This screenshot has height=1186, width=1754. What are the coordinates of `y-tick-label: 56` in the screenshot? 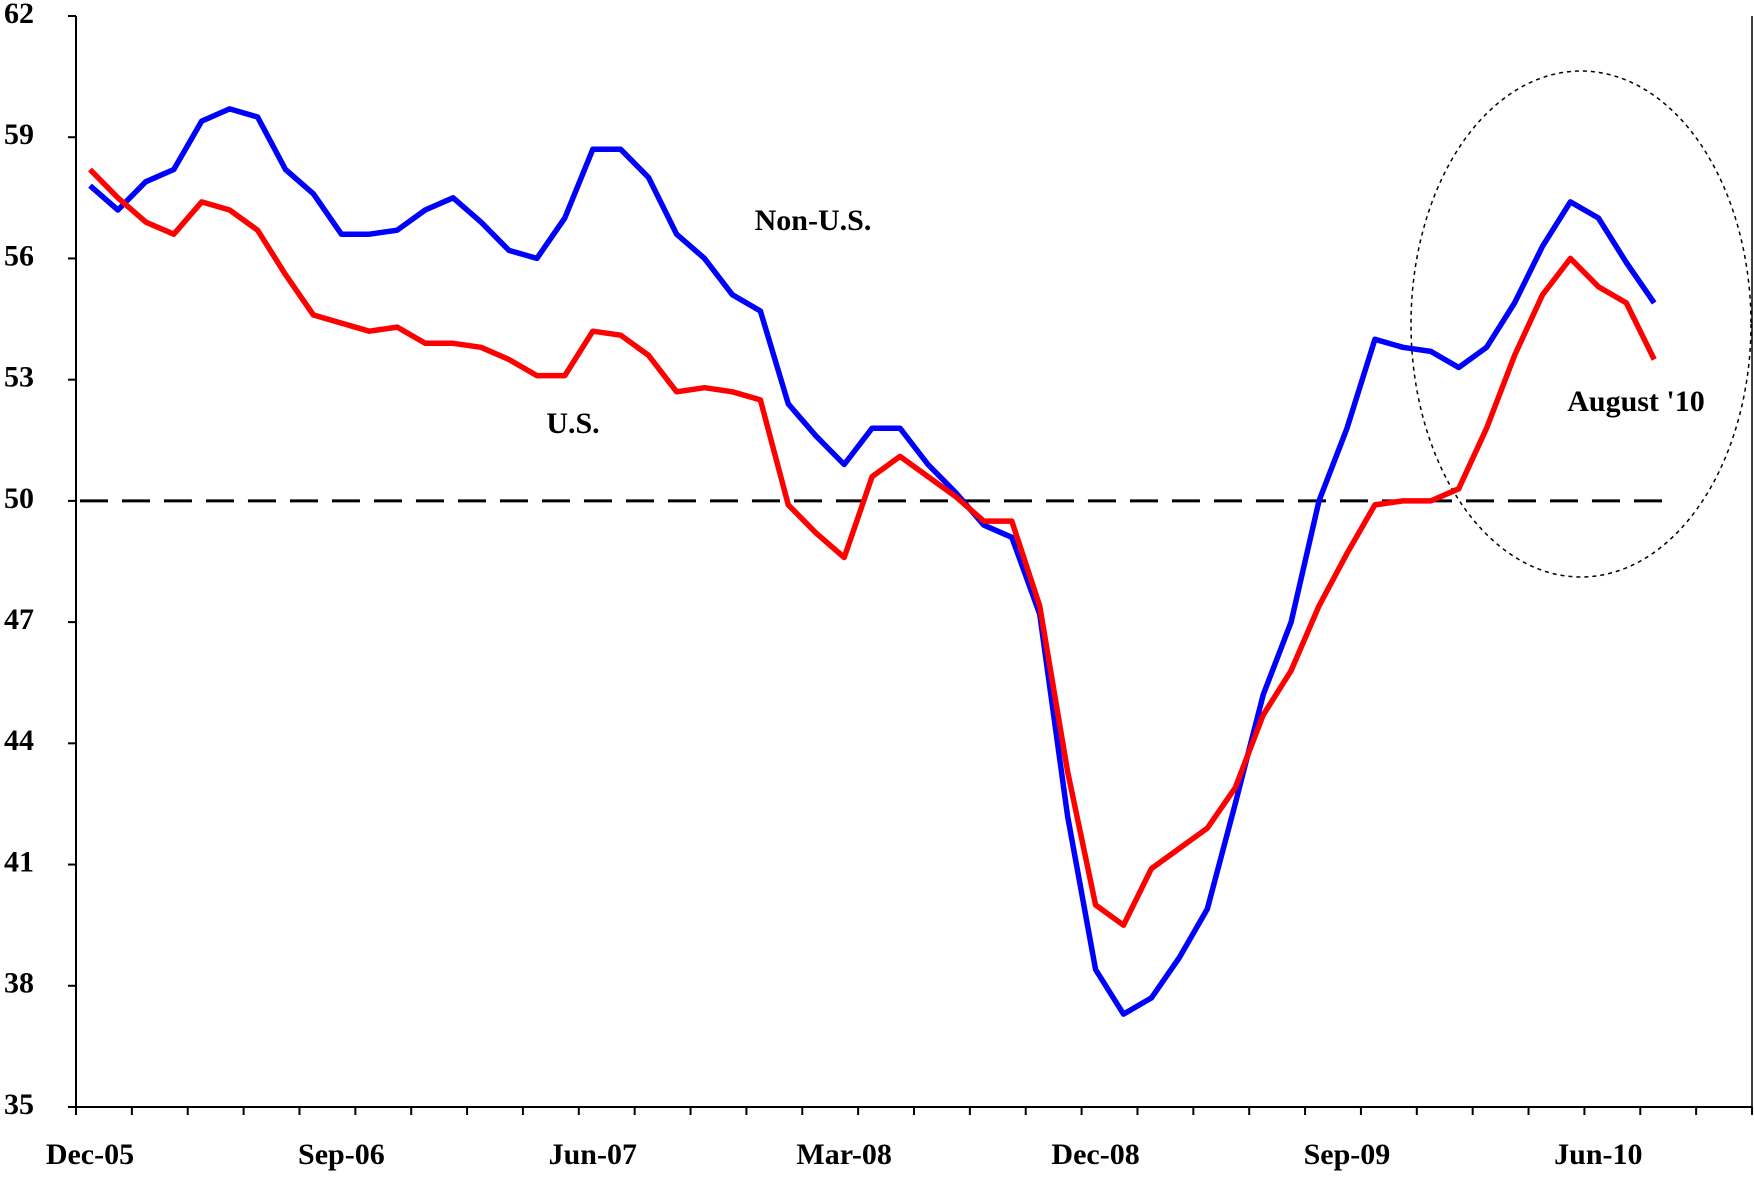 It's located at (19, 255).